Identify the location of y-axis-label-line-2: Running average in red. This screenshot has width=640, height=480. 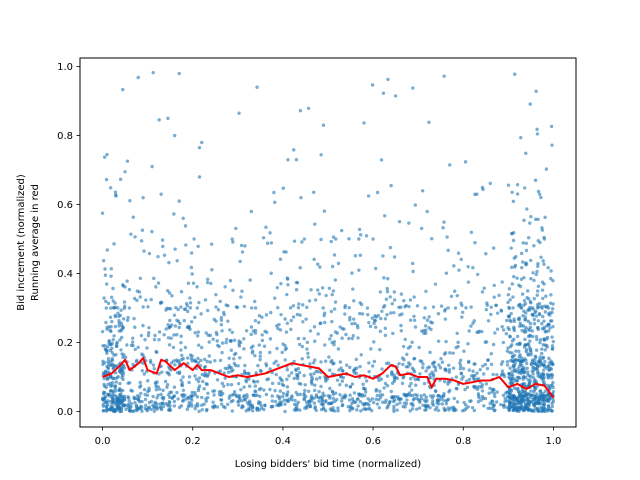
(35, 242).